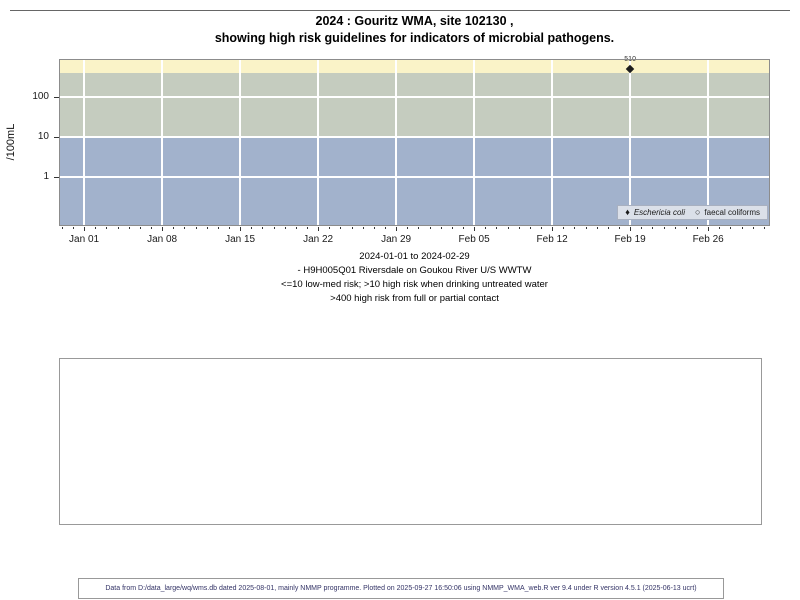 Image resolution: width=800 pixels, height=600 pixels. I want to click on chart-legend: ♦ Eschericia coli ○ faecal coliforms, so click(692, 212).